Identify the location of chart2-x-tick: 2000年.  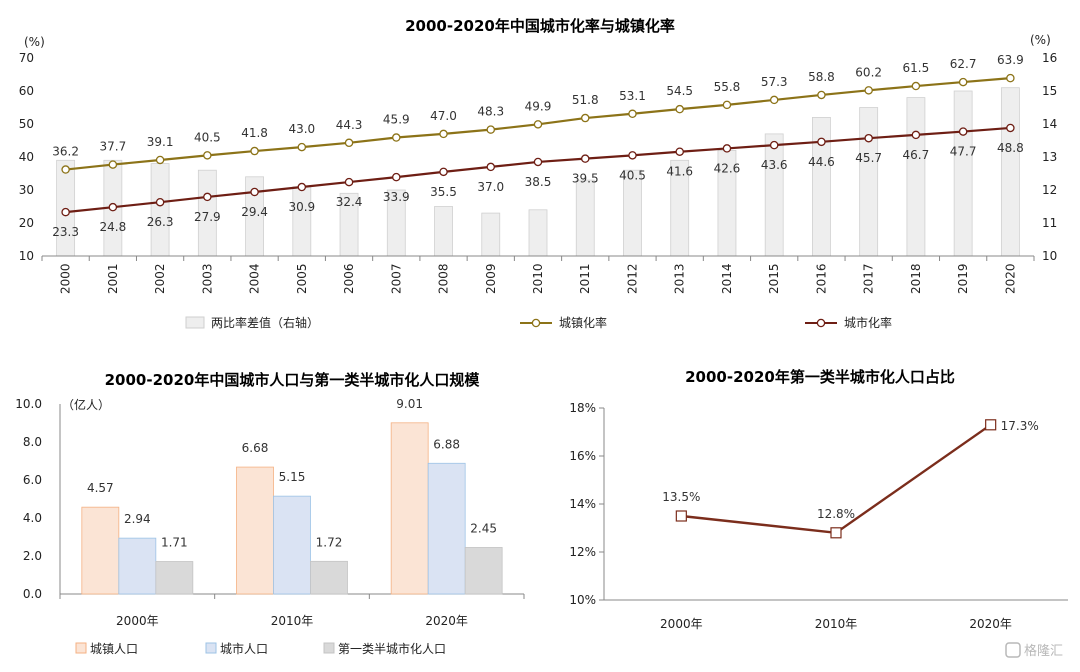
(137, 621).